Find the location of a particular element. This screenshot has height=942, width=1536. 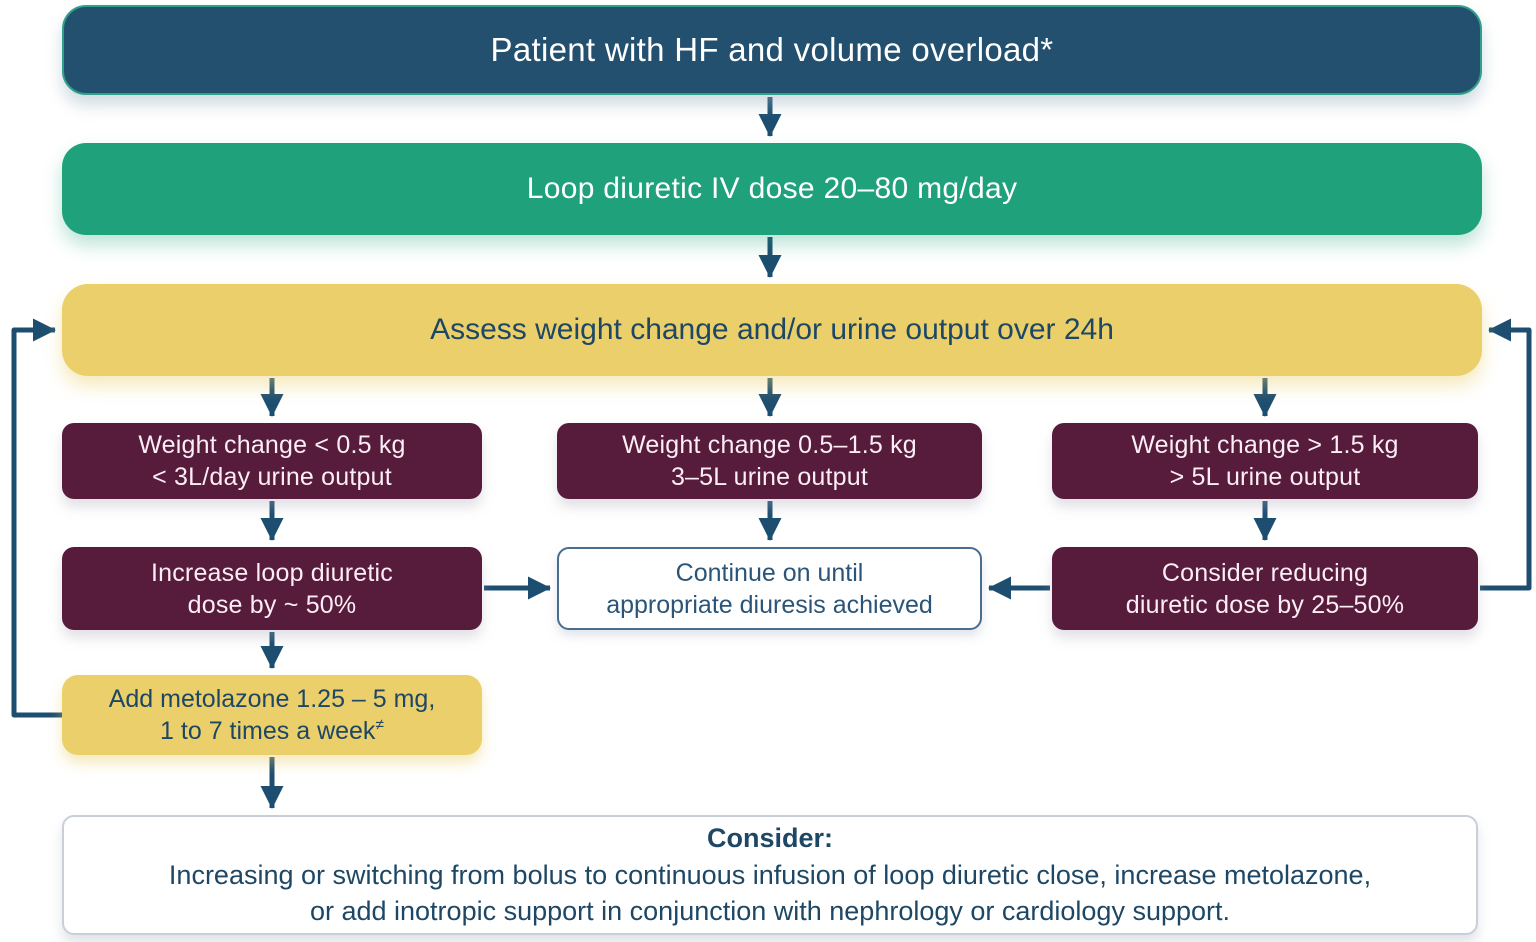

node-line: Consider reducing is located at coordinates (1265, 572).